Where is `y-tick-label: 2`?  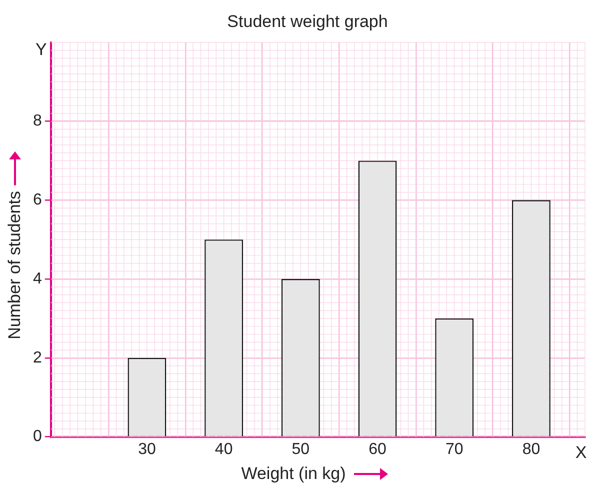 y-tick-label: 2 is located at coordinates (37, 357).